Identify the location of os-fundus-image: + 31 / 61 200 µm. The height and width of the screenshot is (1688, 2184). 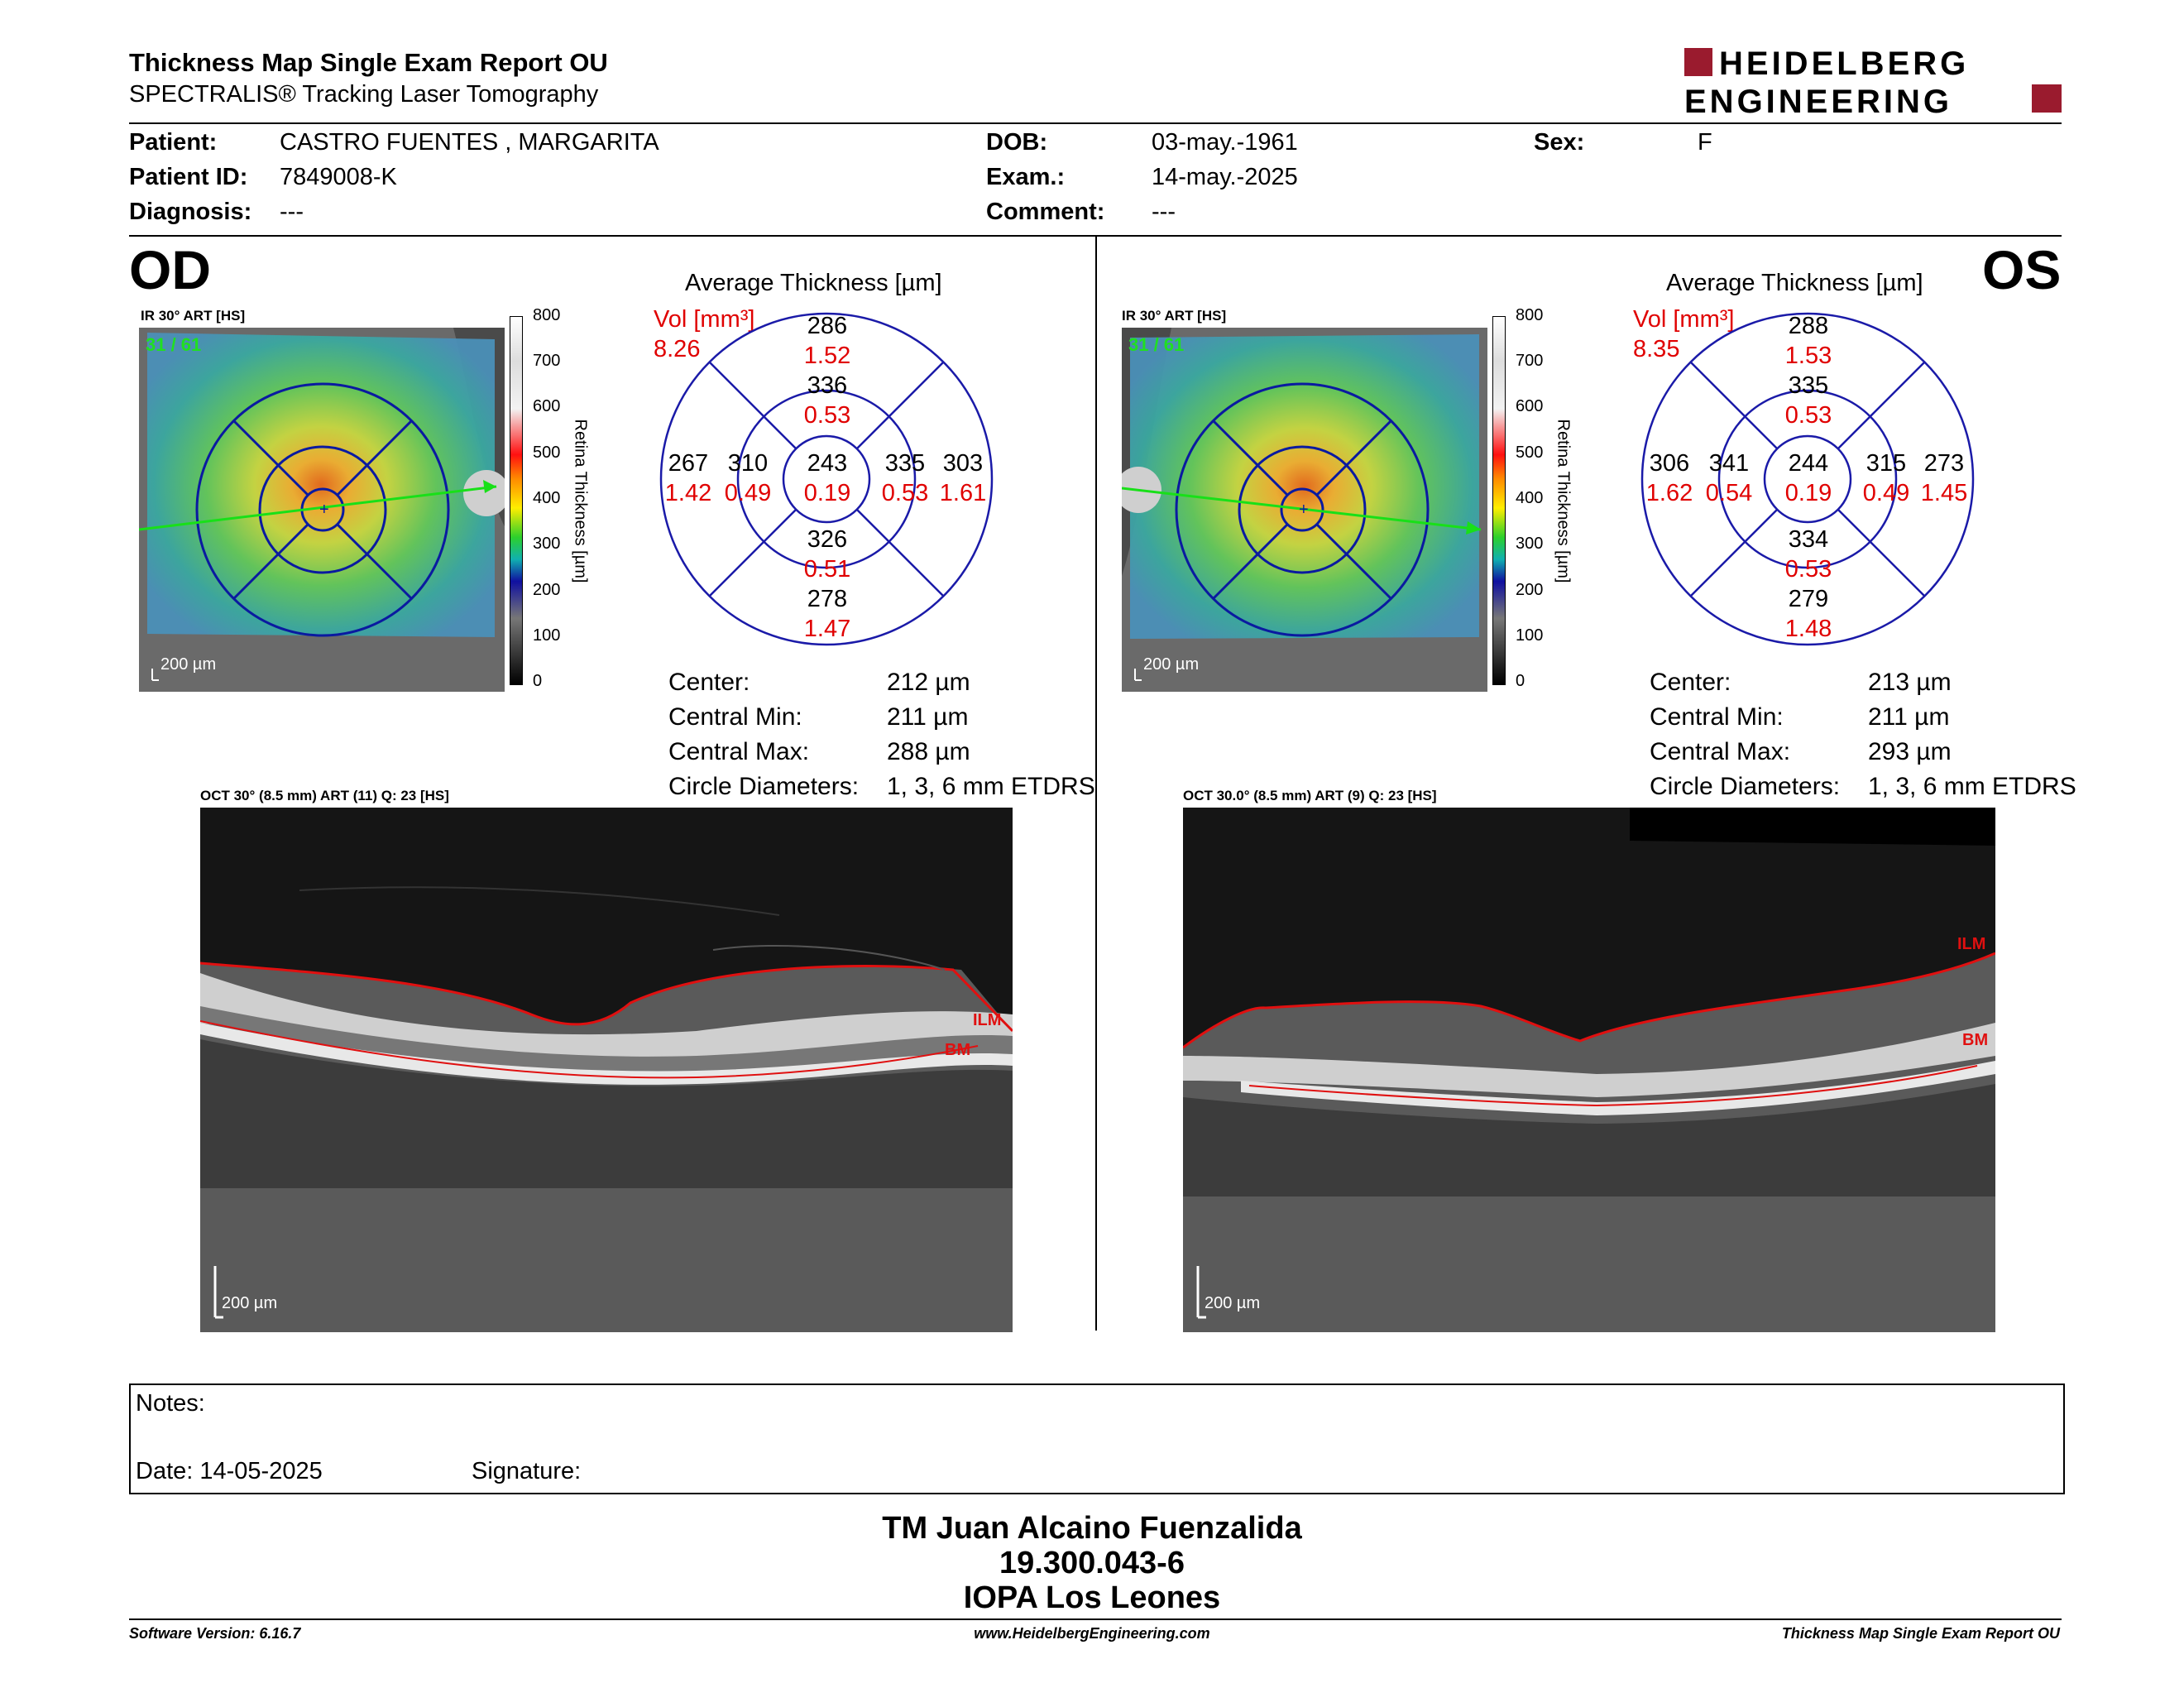
(1301, 510).